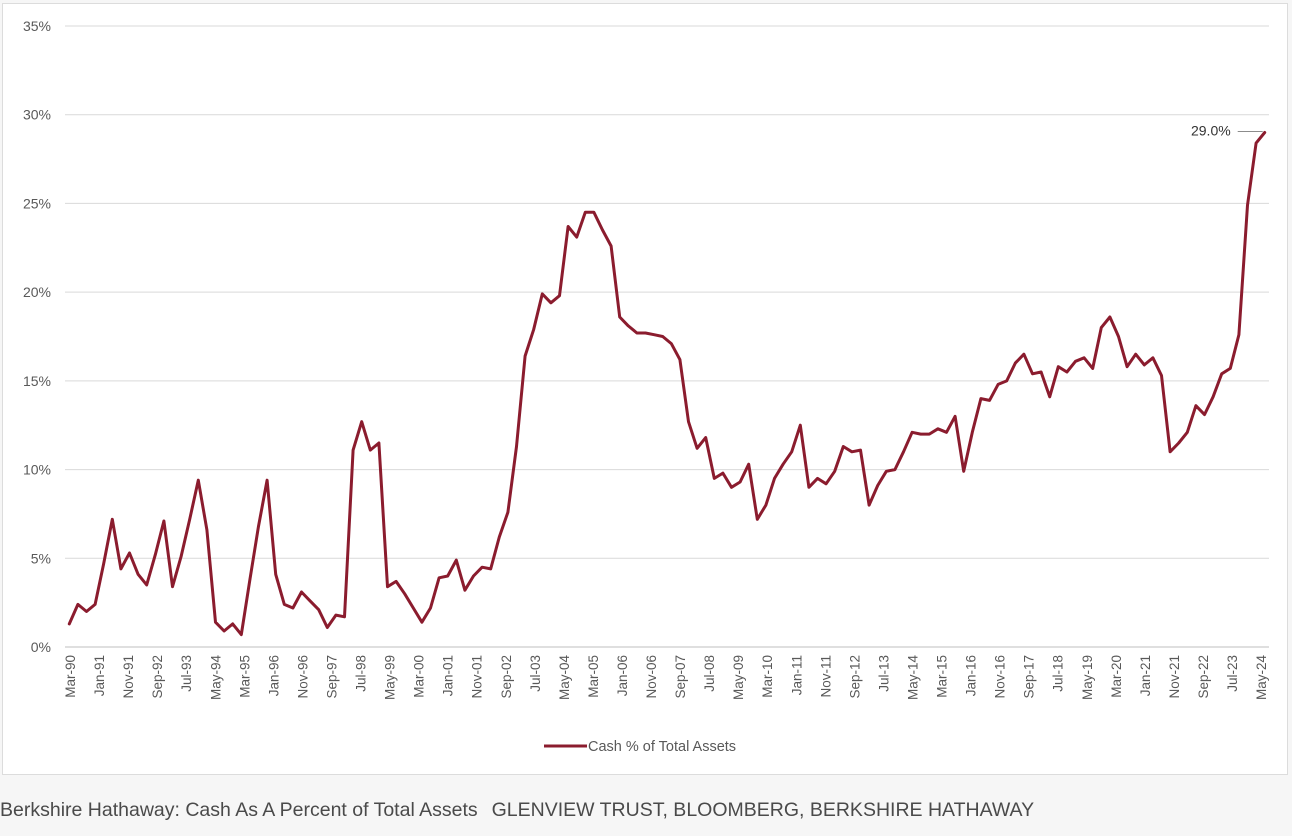  I want to click on x-tick-label: Mar-10, so click(767, 676).